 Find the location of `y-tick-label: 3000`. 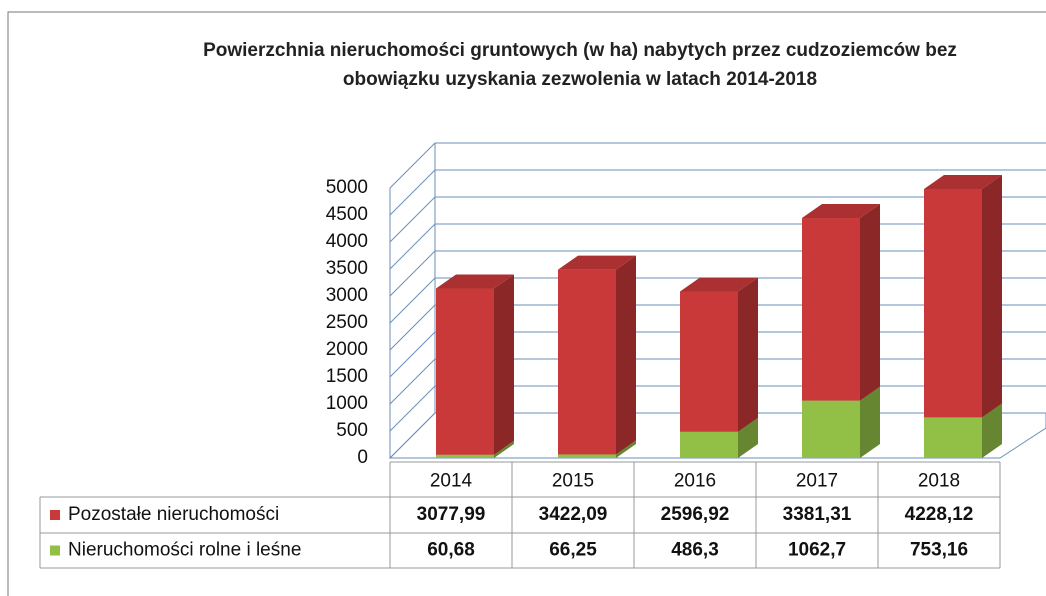

y-tick-label: 3000 is located at coordinates (347, 295).